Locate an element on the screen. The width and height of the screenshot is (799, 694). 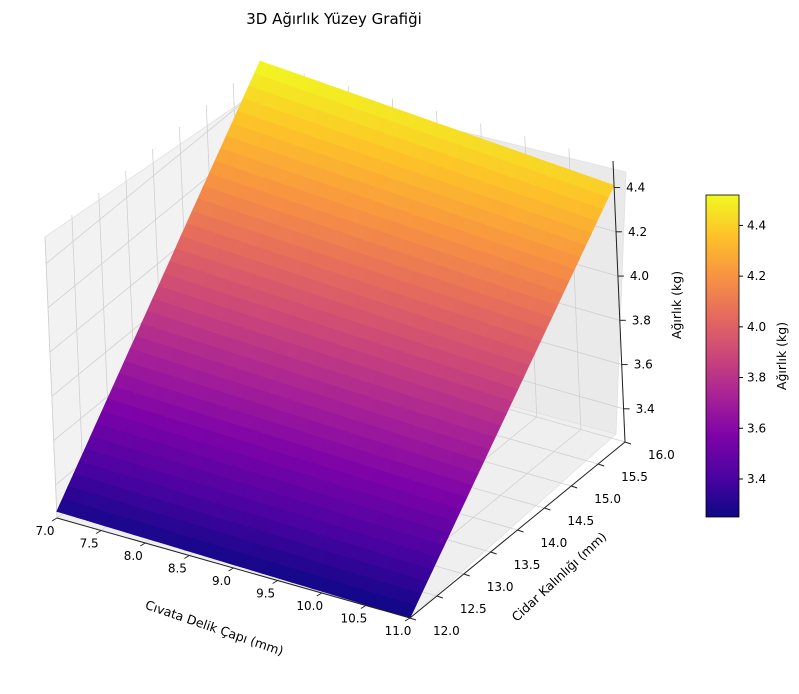
x-tick-label: 9.5 is located at coordinates (265, 594).